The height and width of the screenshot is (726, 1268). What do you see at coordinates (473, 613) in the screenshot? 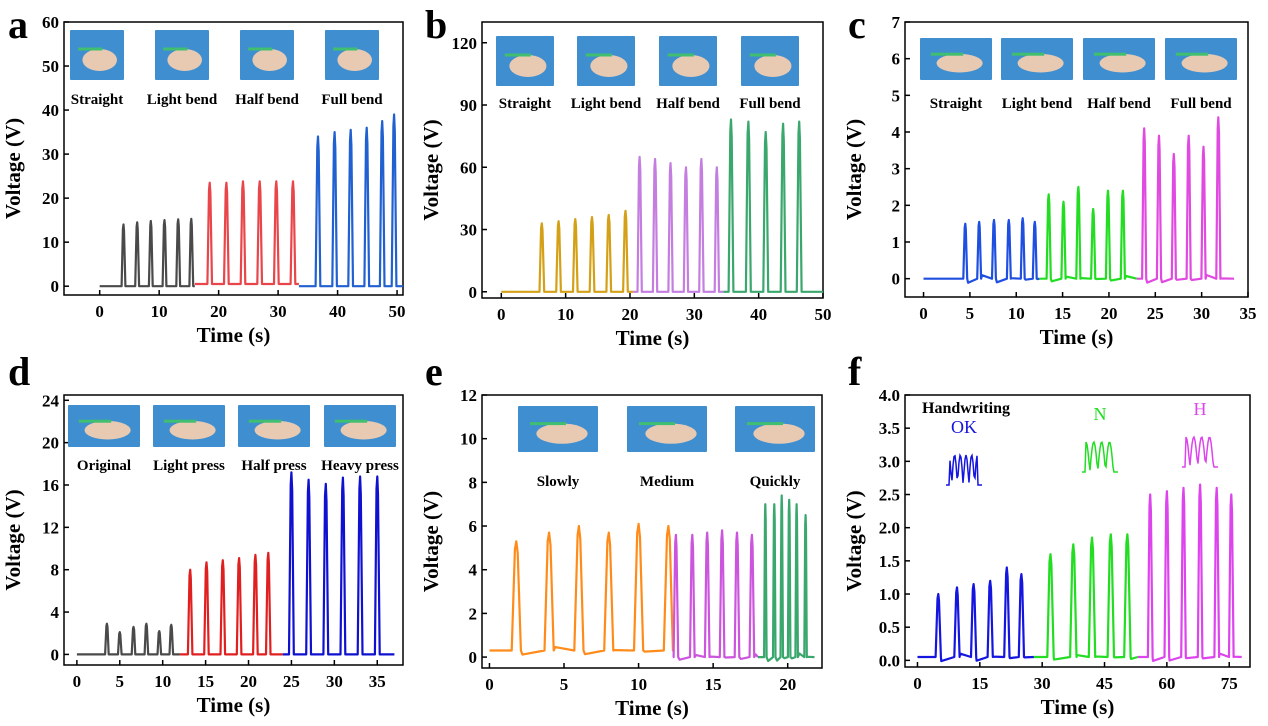
I see `y-tick-label: 2` at bounding box center [473, 613].